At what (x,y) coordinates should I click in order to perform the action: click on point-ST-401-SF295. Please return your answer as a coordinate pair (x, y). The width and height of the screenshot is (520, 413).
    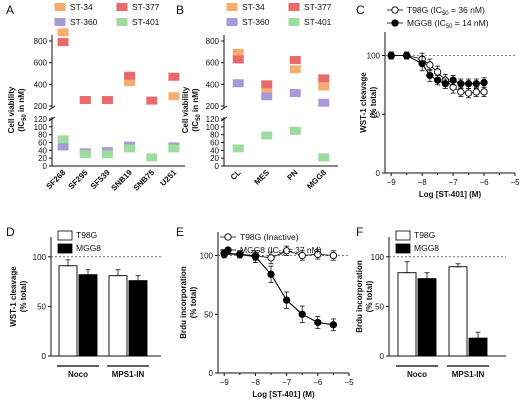
    Looking at the image, I should click on (85, 154).